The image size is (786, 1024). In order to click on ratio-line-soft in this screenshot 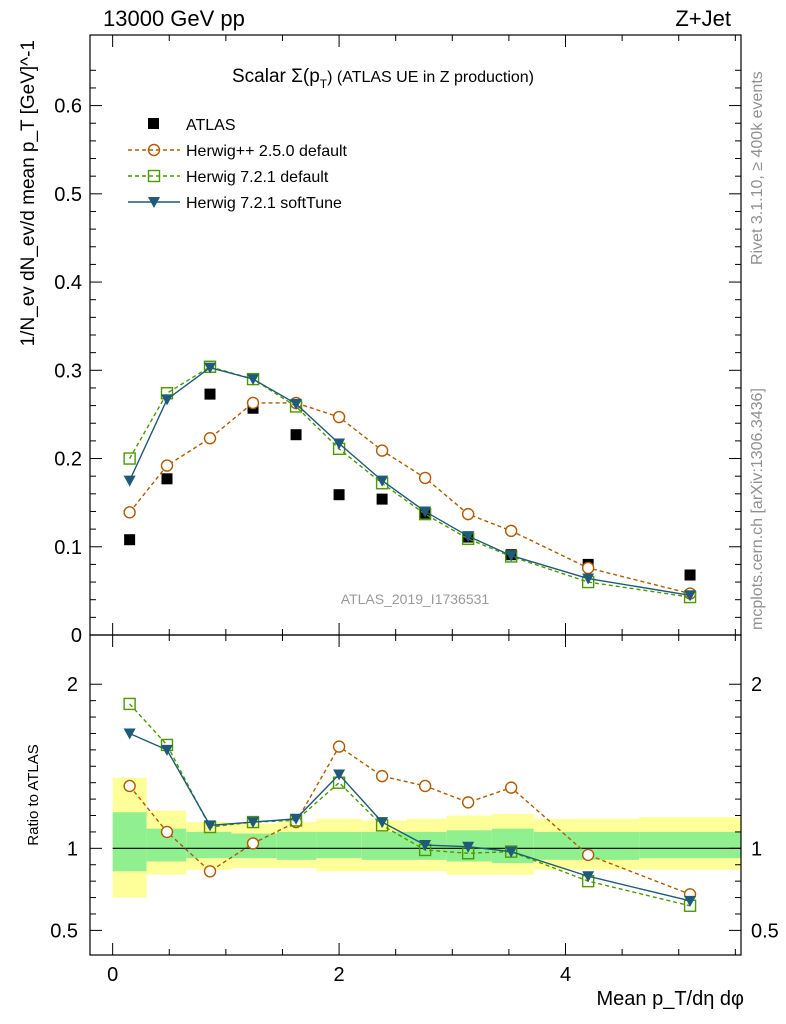, I will do `click(410, 817)`.